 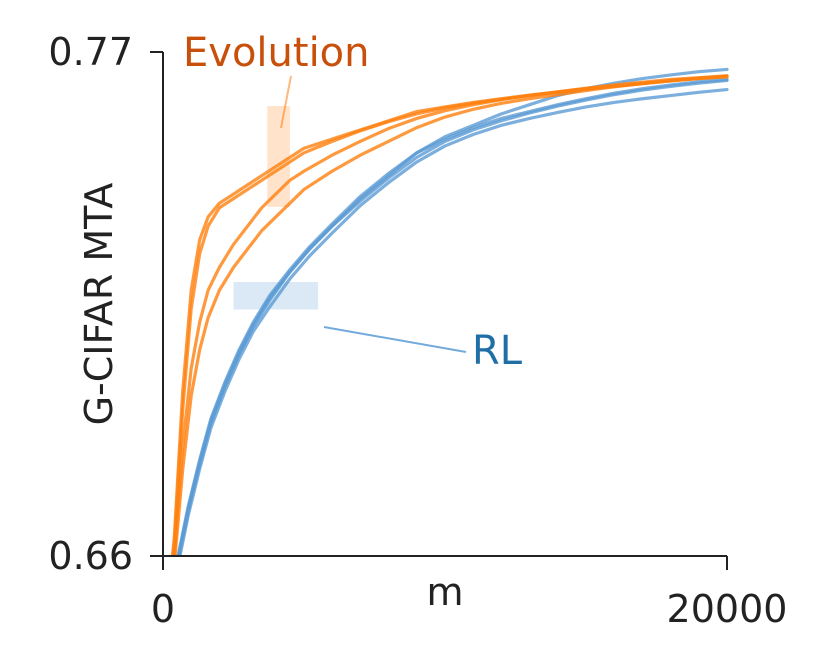 I want to click on y-tick-label-bottom: 0.66, so click(x=90, y=556).